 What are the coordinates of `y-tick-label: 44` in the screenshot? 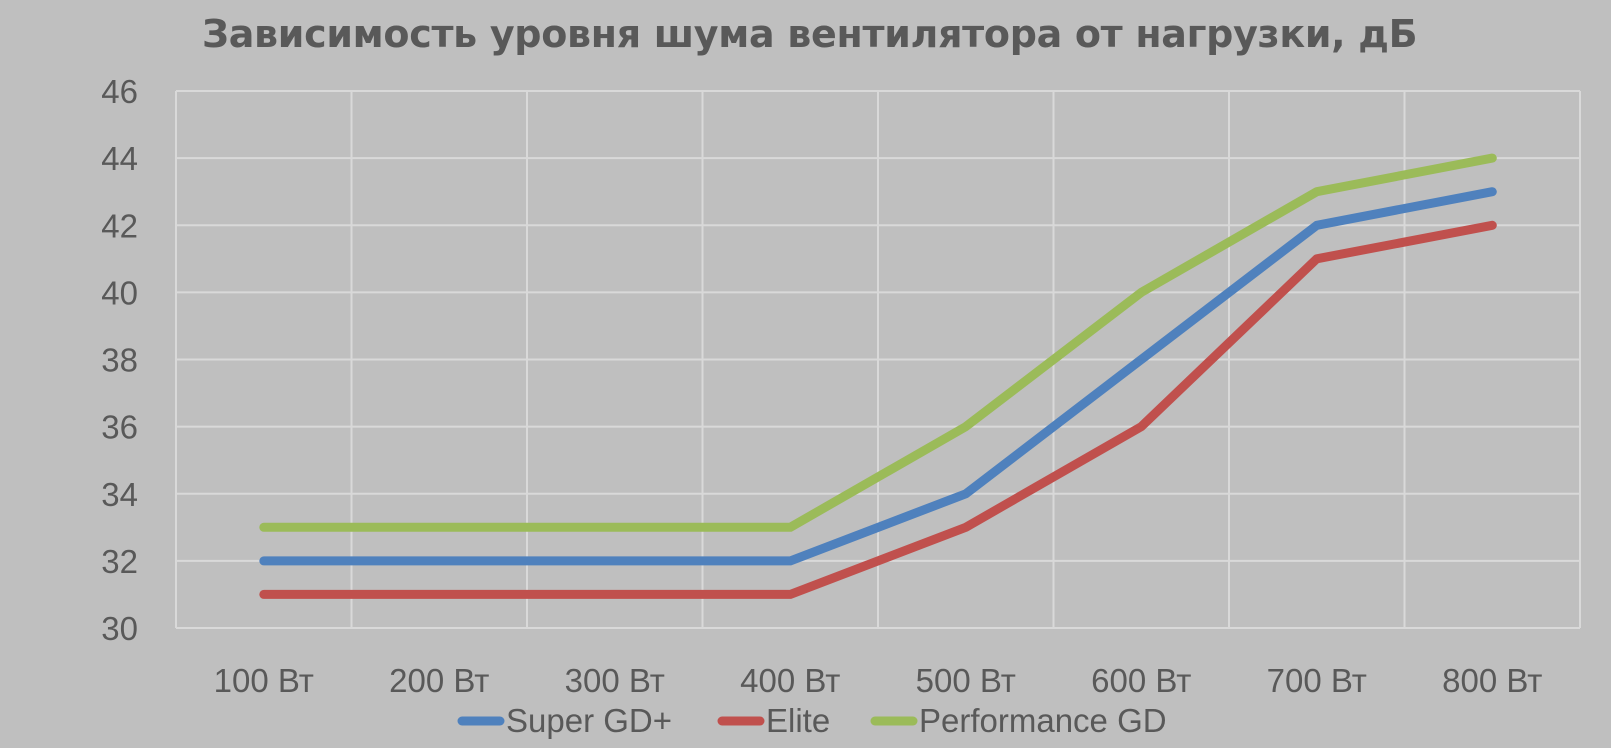 It's located at (119, 158).